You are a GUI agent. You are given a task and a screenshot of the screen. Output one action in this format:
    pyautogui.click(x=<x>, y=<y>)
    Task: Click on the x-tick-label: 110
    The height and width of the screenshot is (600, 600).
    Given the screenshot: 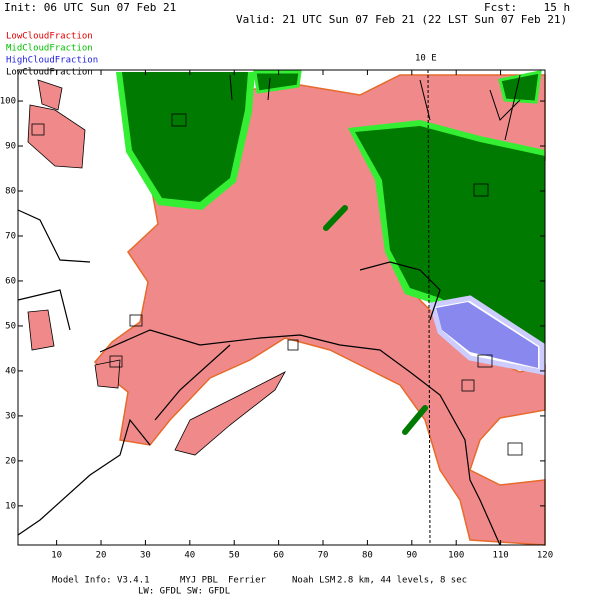 What is the action you would take?
    pyautogui.click(x=500, y=556)
    